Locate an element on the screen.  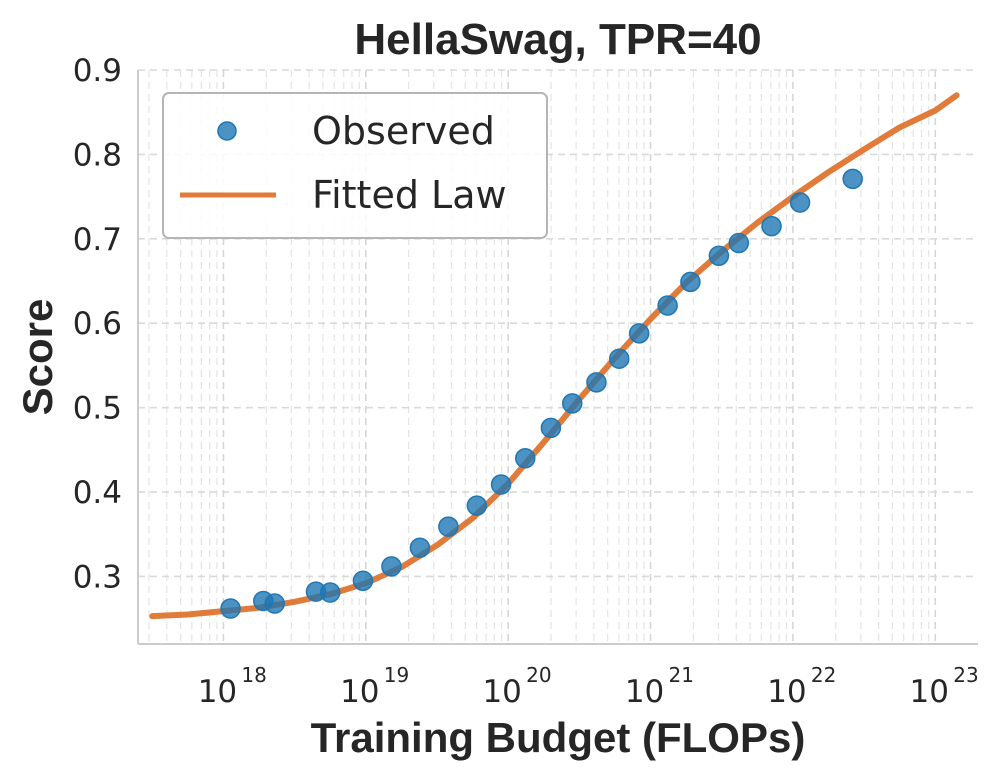
x-tick-exponent: 19 is located at coordinates (396, 675).